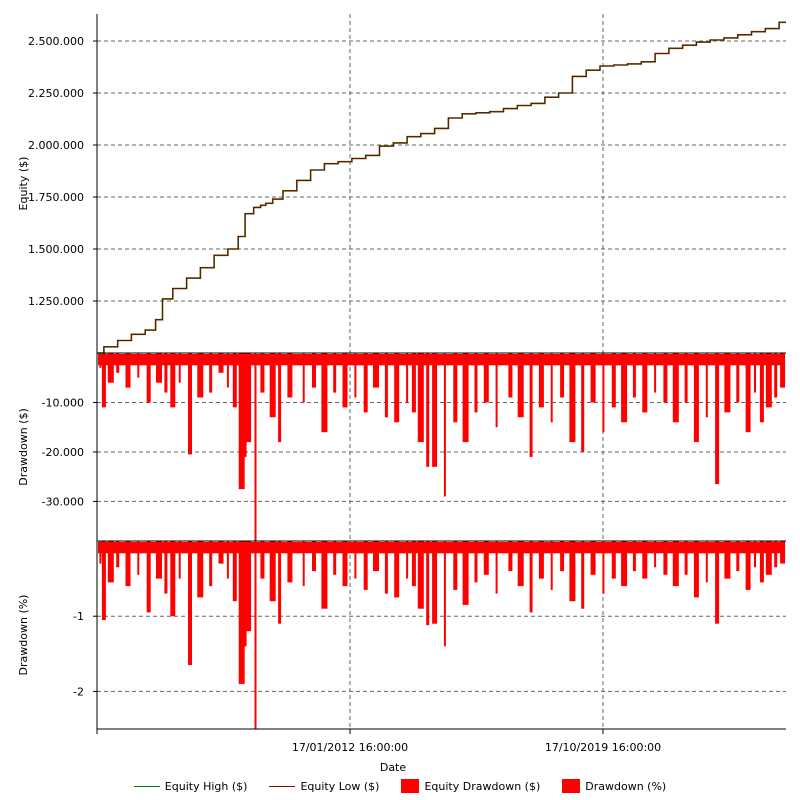 The image size is (800, 800). I want to click on legend-label-equity-drawdown: Equity Drawdown ($), so click(482, 786).